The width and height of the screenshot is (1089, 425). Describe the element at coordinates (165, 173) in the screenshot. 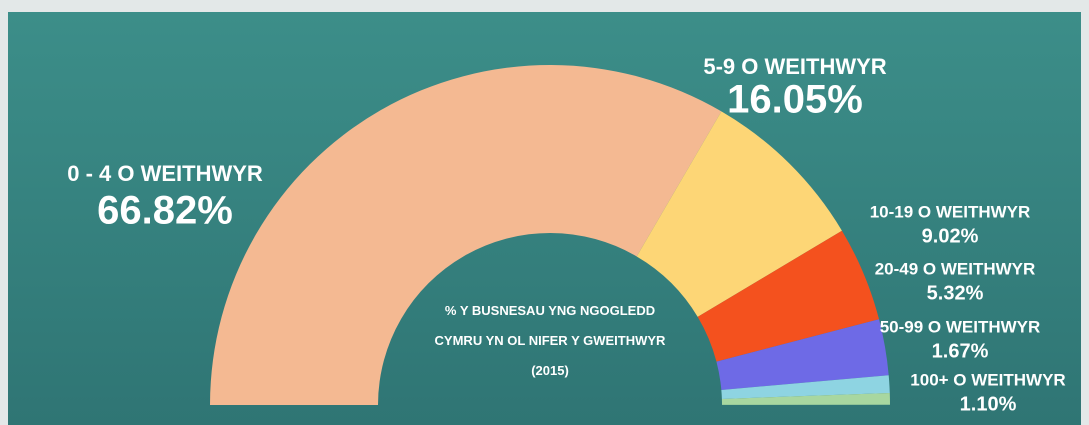

I see `category-label: 0 - 4 O WEITHWYR` at that location.